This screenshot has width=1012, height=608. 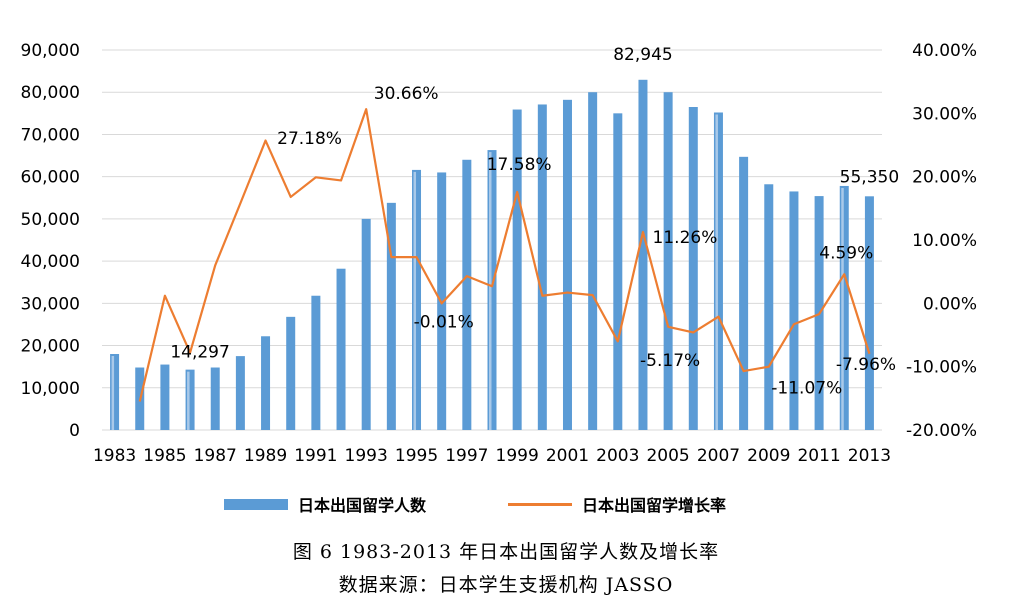 I want to click on line-data-label: 27.18%, so click(x=309, y=139).